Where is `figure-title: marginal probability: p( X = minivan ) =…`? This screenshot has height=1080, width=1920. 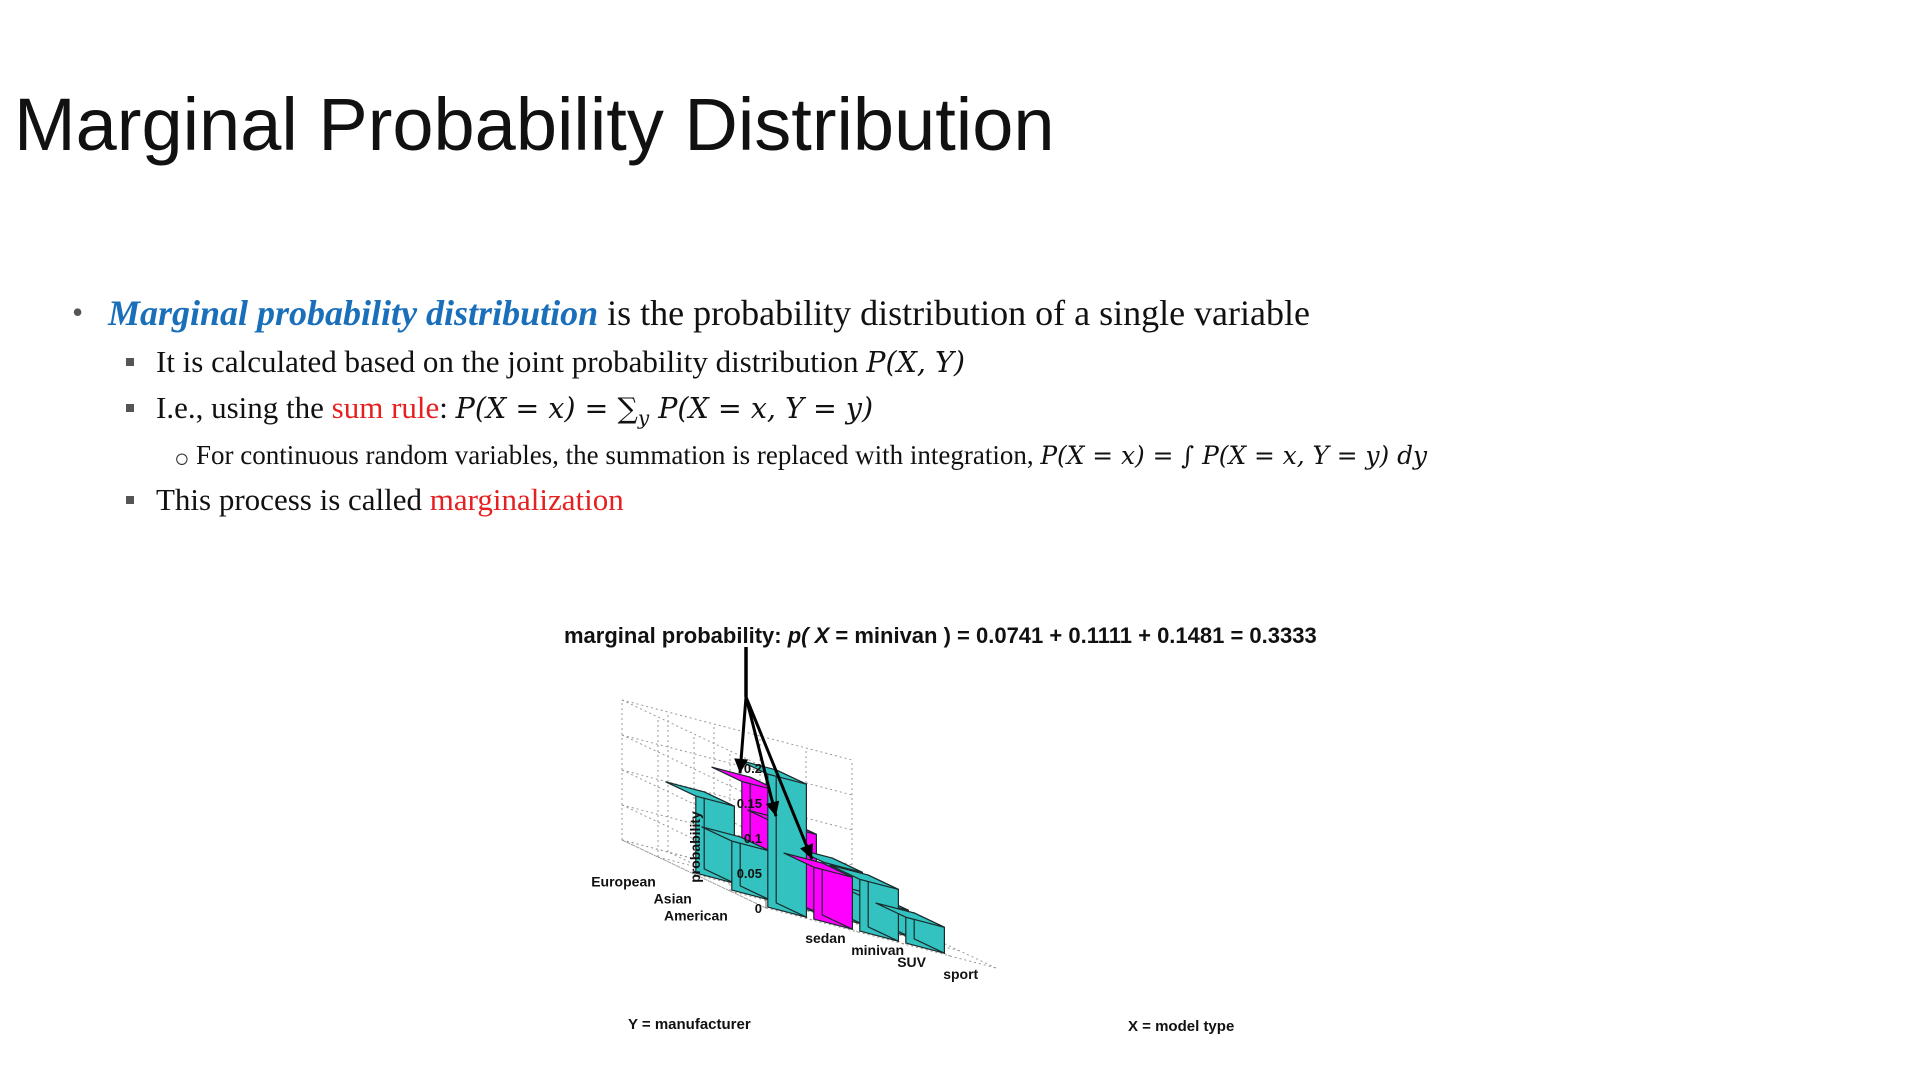
figure-title: marginal probability: p( X = minivan ) =… is located at coordinates (940, 635).